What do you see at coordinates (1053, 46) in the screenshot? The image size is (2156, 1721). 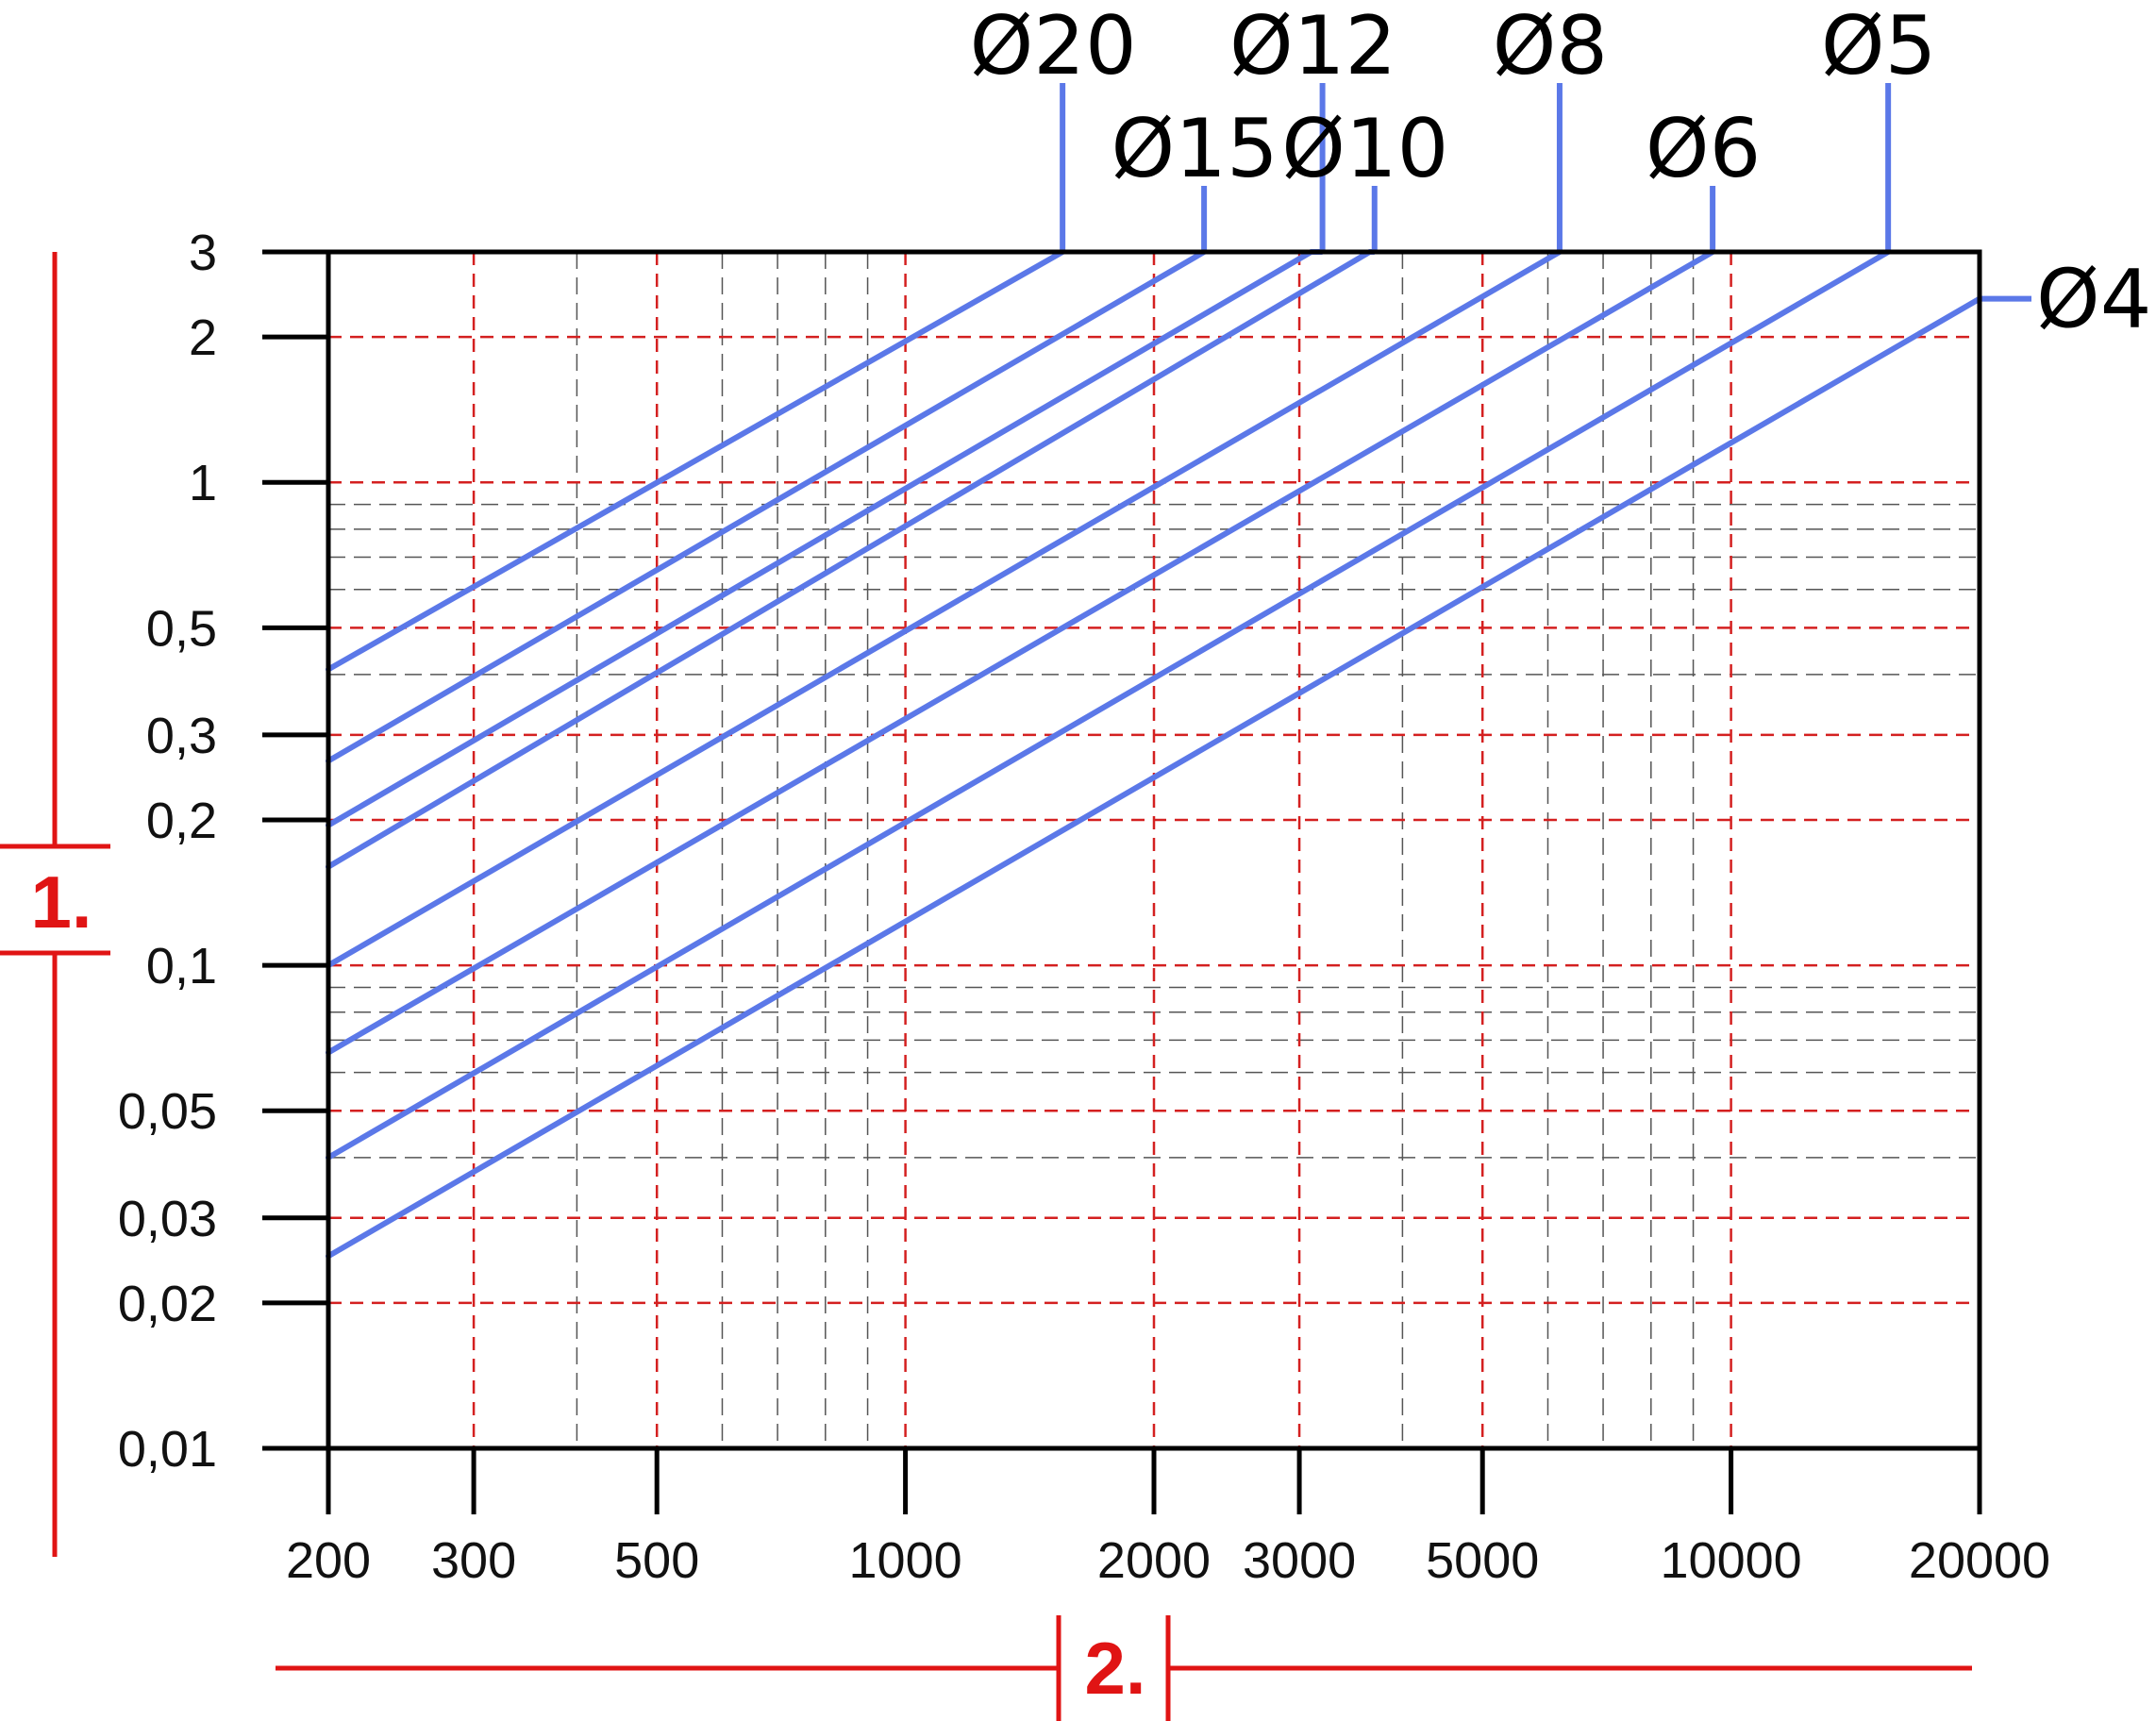 I see `series-label-0: Ø20` at bounding box center [1053, 46].